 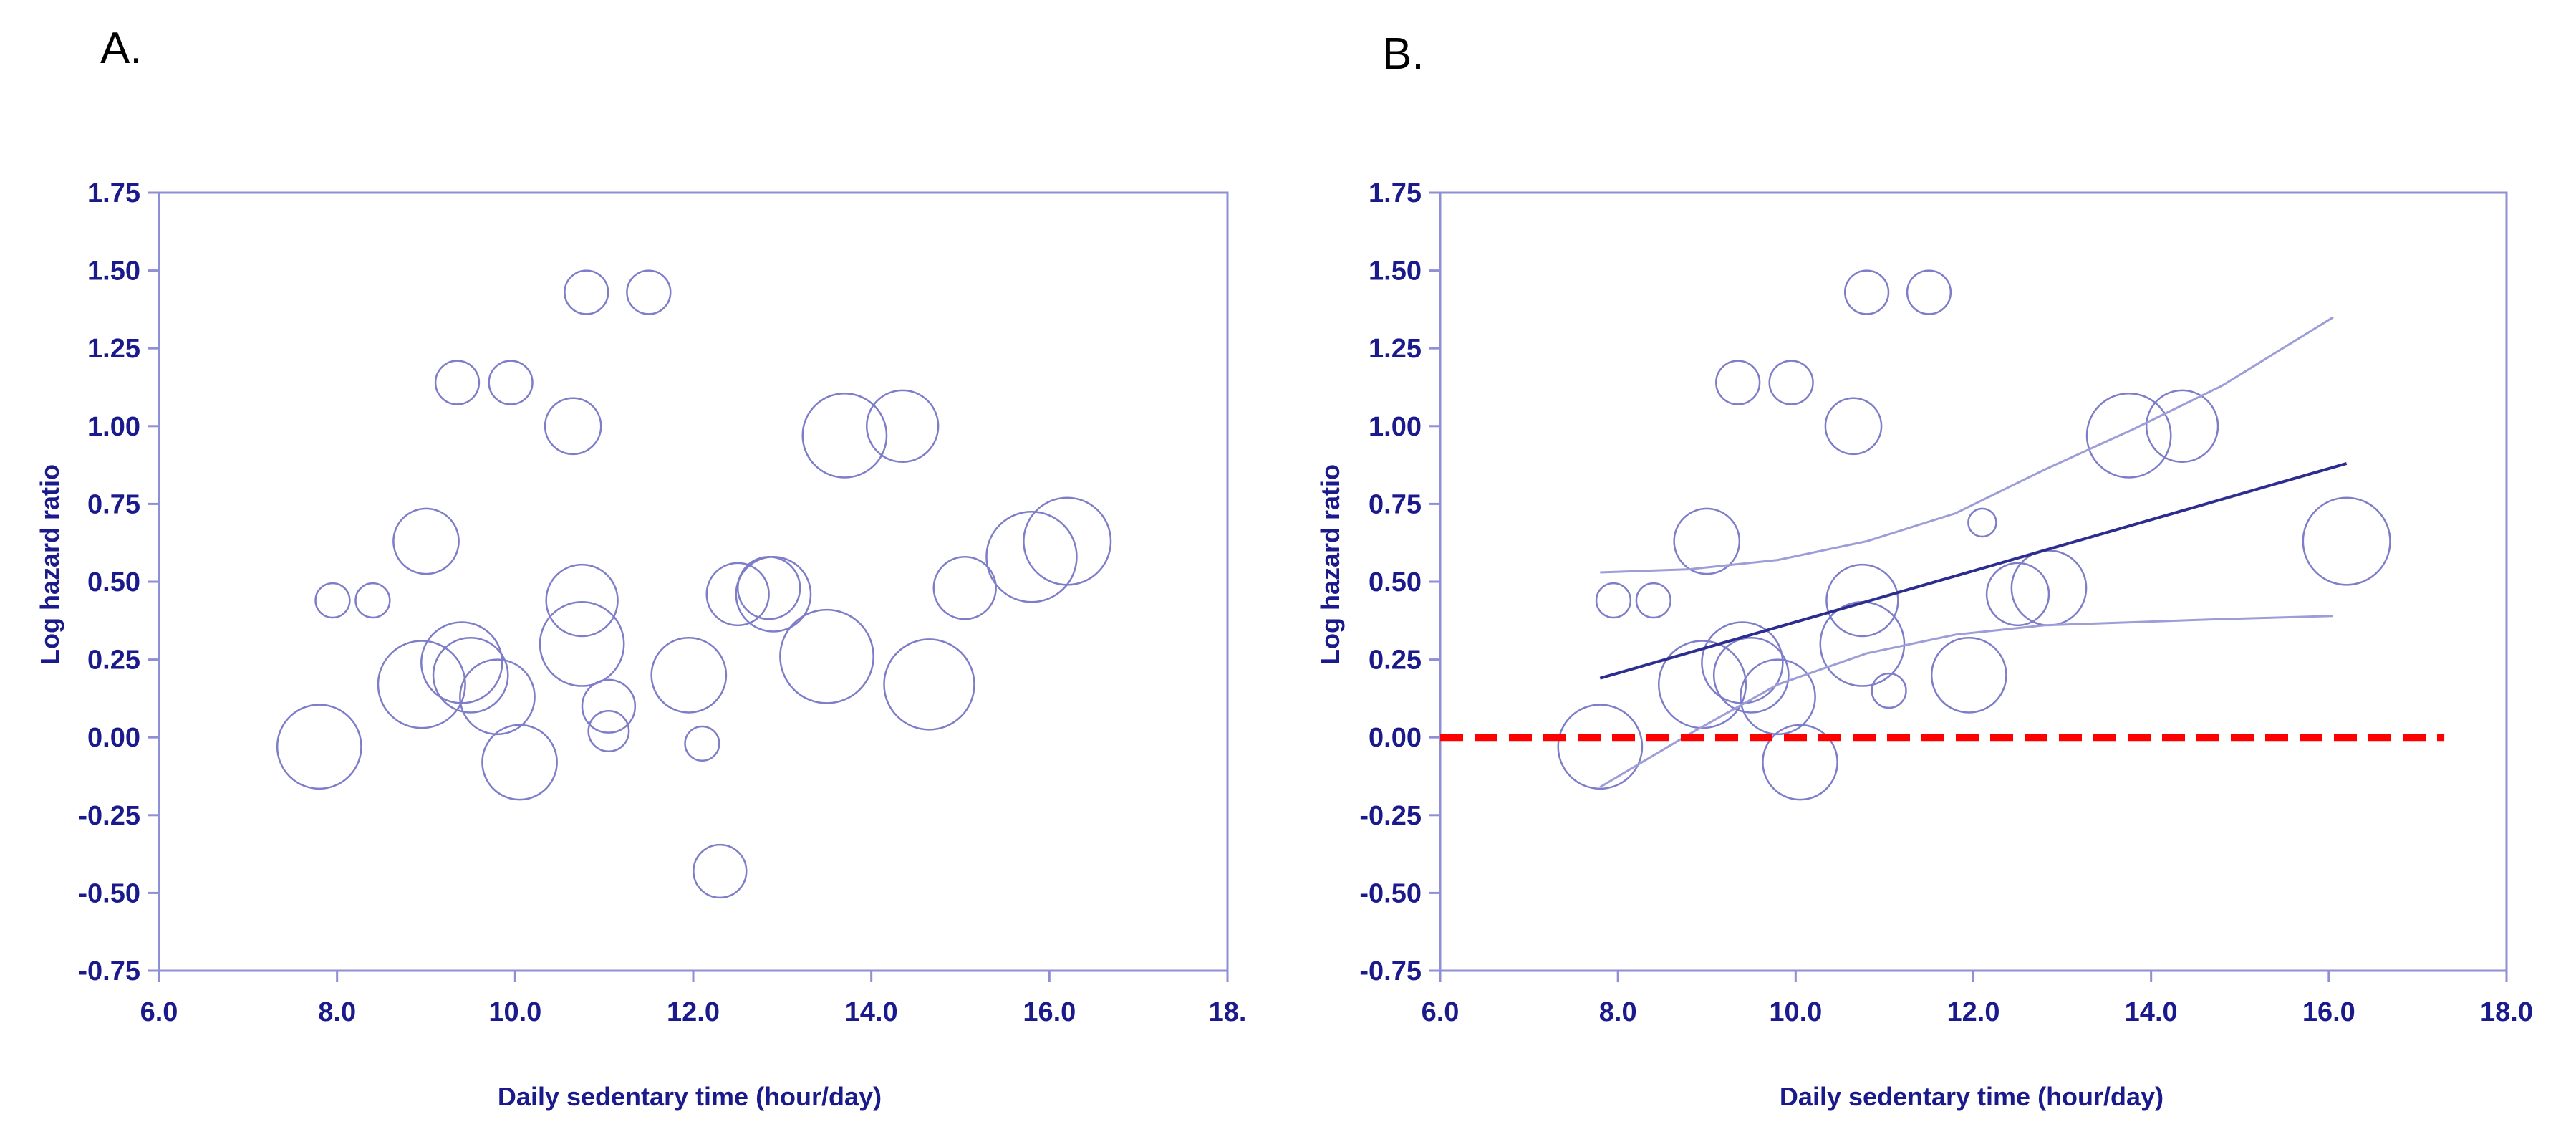 What do you see at coordinates (1390, 816) in the screenshot?
I see `panel-b-y-tick-label: -0.25` at bounding box center [1390, 816].